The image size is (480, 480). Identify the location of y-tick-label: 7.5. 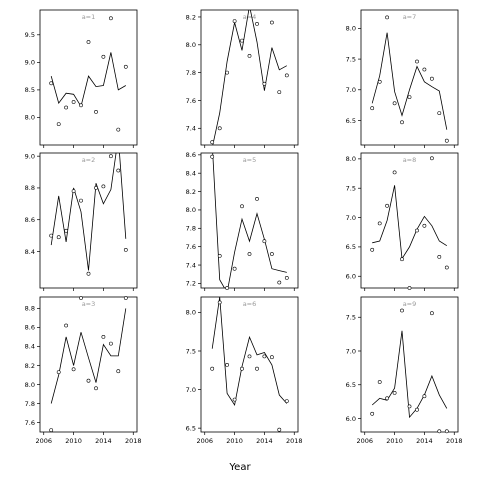
(191, 351).